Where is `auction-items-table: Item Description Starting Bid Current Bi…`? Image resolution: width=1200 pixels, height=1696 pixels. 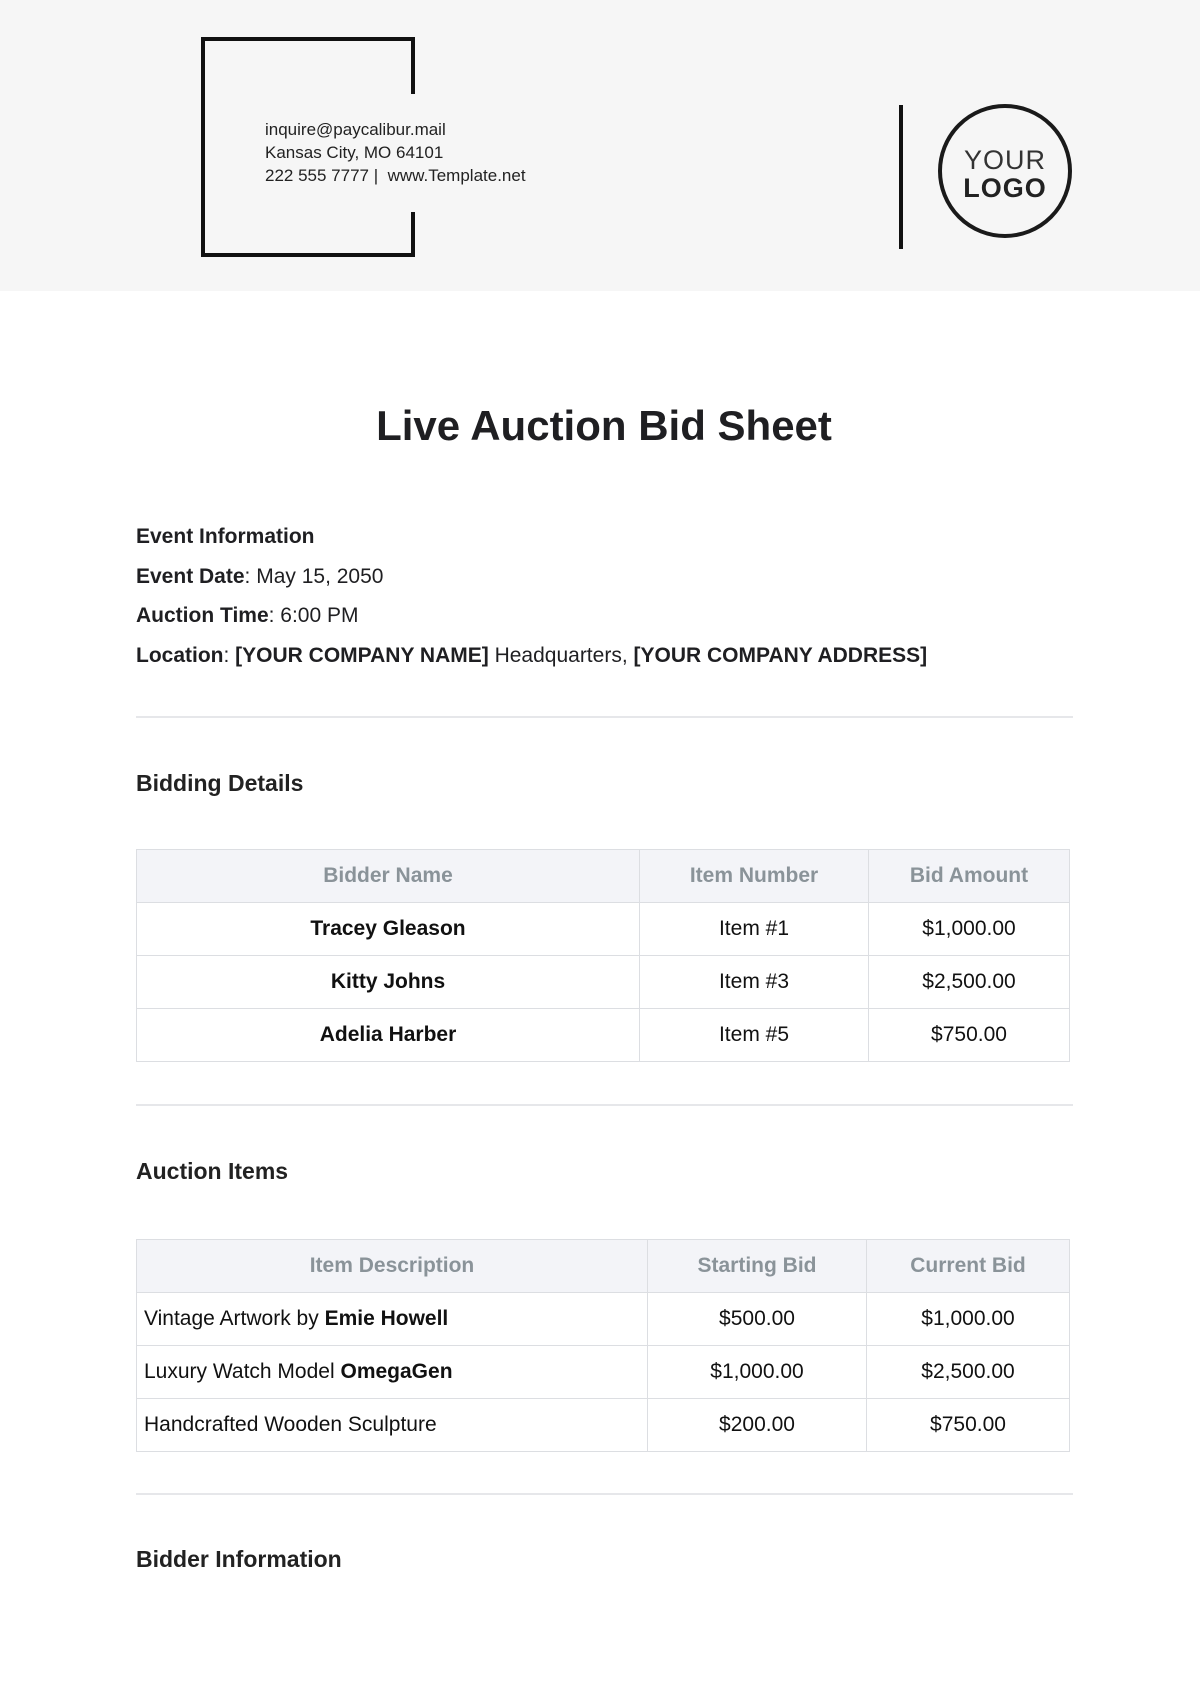 auction-items-table: Item Description Starting Bid Current Bi… is located at coordinates (603, 1345).